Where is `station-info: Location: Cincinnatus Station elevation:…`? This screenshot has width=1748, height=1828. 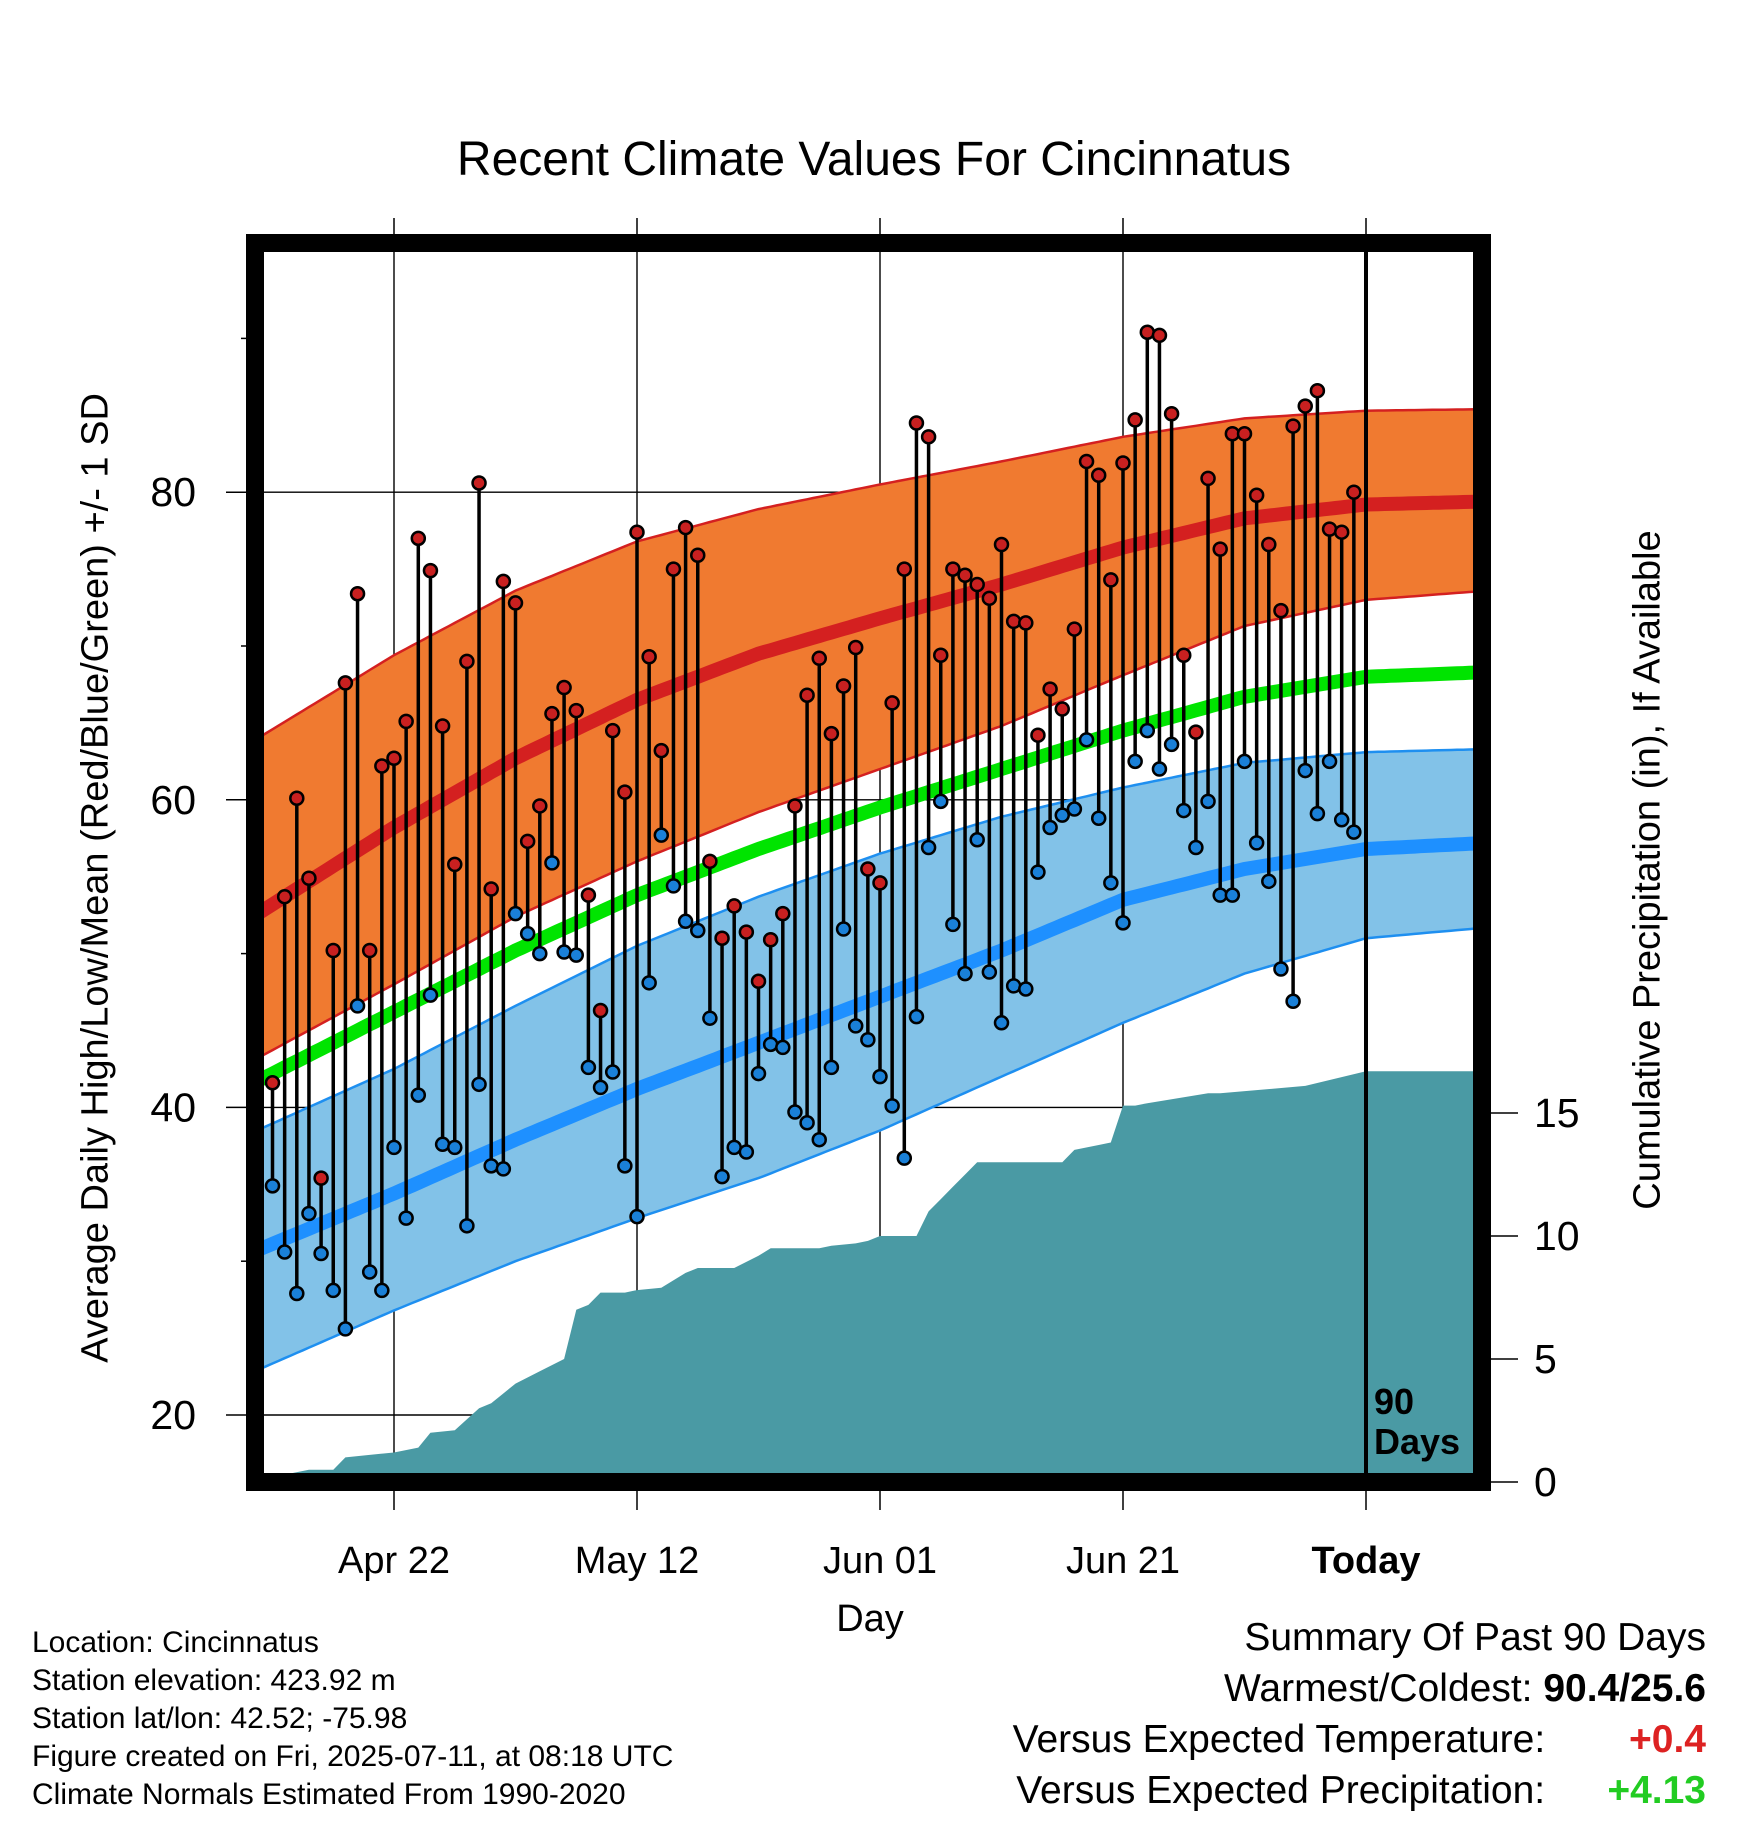 station-info: Location: Cincinnatus Station elevation:… is located at coordinates (352, 1719).